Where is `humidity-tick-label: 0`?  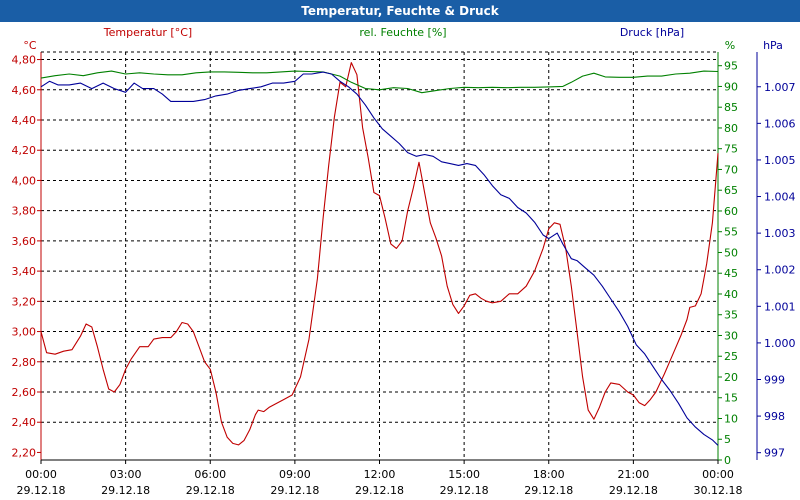
humidity-tick-label: 0 is located at coordinates (727, 460).